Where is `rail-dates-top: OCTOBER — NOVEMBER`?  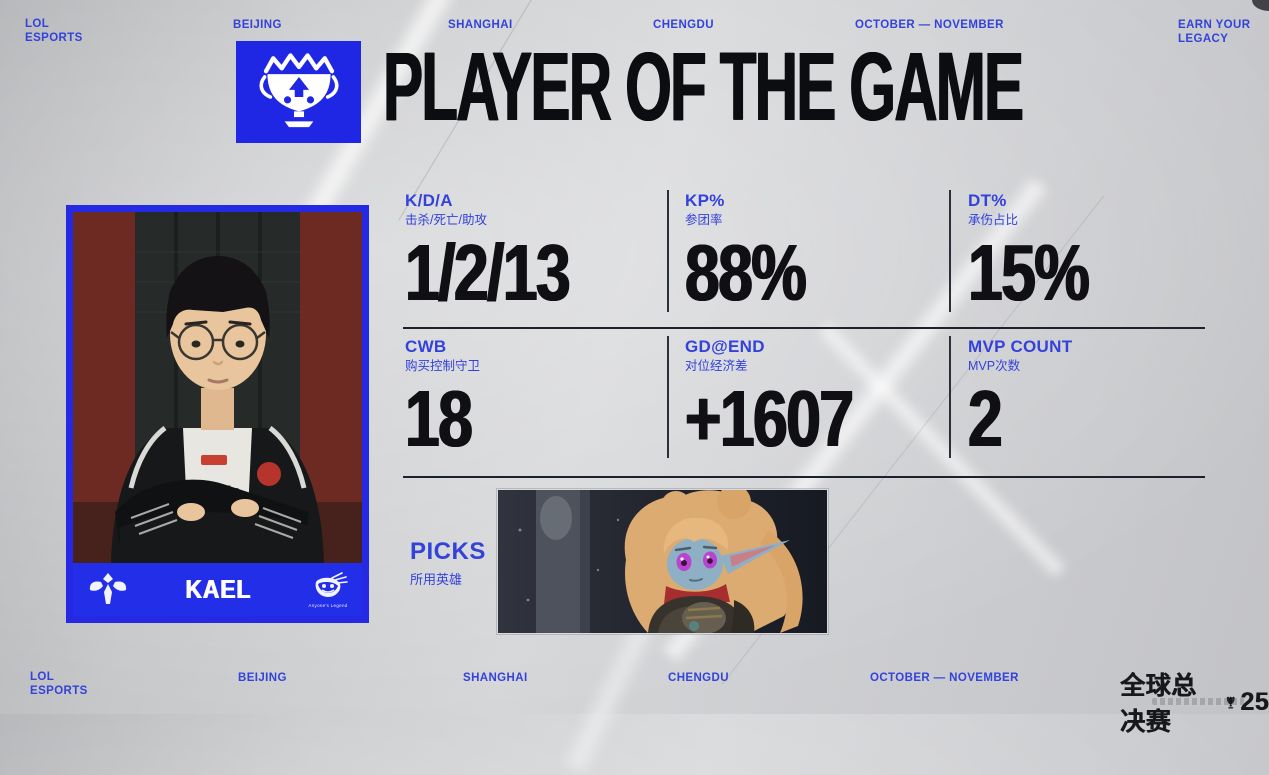 rail-dates-top: OCTOBER — NOVEMBER is located at coordinates (929, 25).